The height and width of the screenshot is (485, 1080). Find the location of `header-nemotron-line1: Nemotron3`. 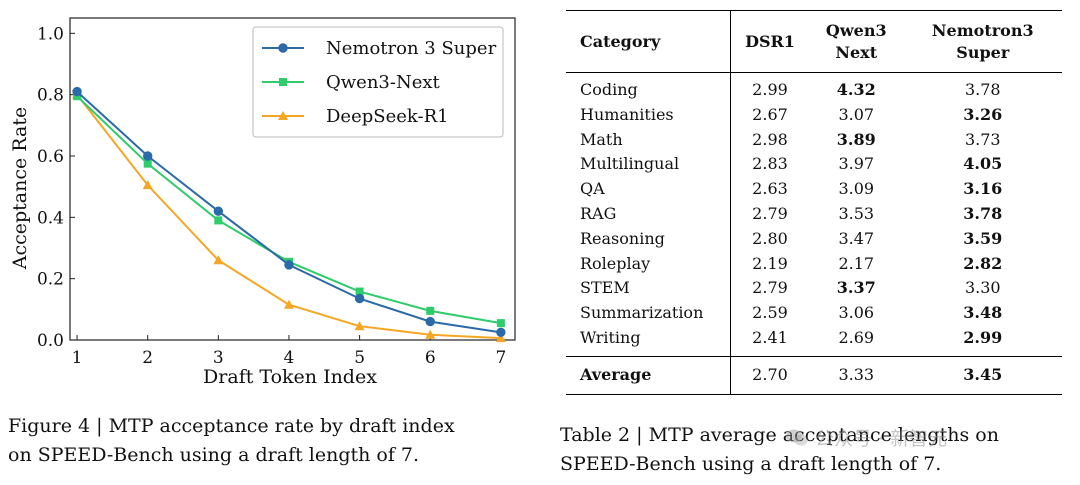

header-nemotron-line1: Nemotron3 is located at coordinates (982, 30).